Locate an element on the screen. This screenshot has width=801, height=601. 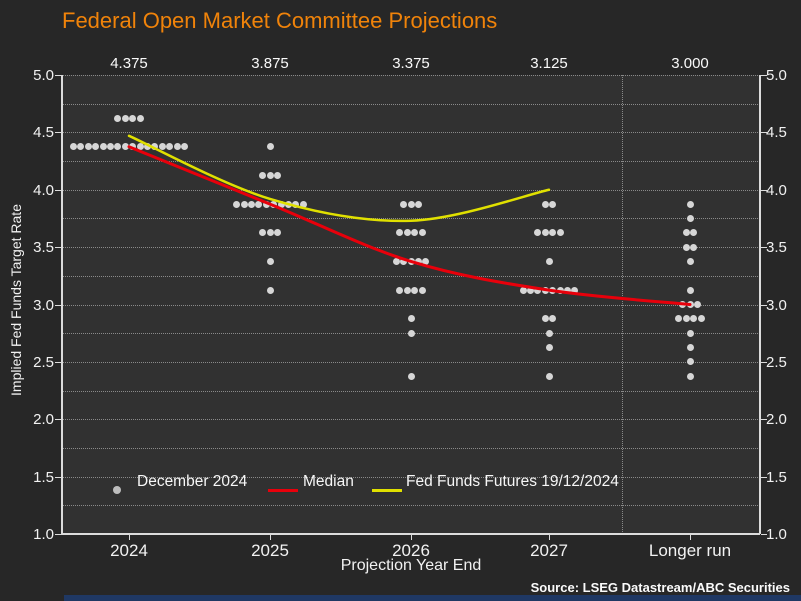
legend-label-december-2024: December 2024 is located at coordinates (192, 481).